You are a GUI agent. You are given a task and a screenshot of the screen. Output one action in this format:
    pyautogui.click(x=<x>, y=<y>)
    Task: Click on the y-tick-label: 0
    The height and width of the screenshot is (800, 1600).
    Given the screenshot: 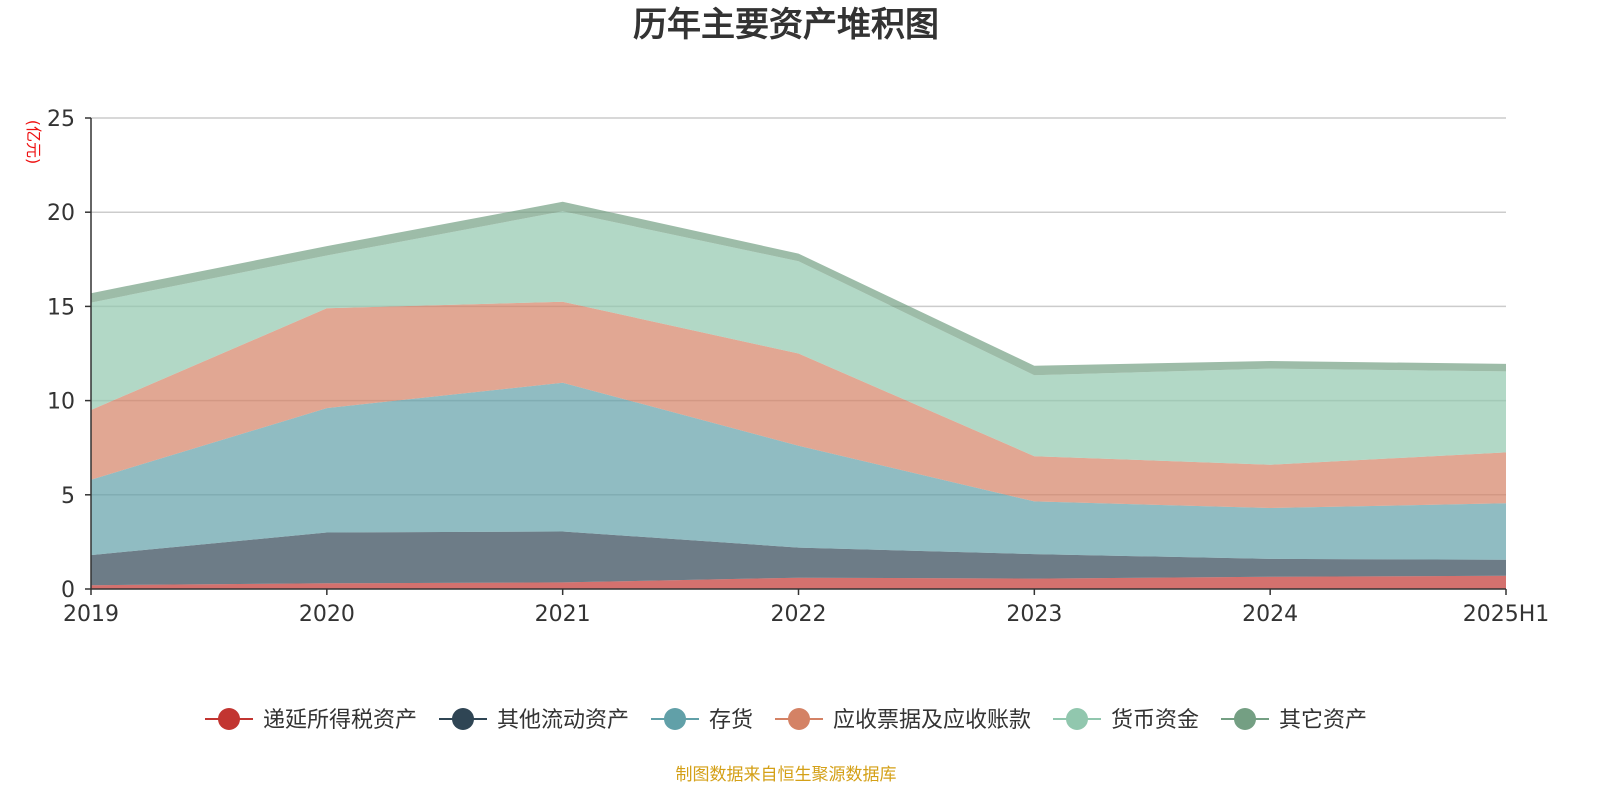 What is the action you would take?
    pyautogui.click(x=68, y=590)
    